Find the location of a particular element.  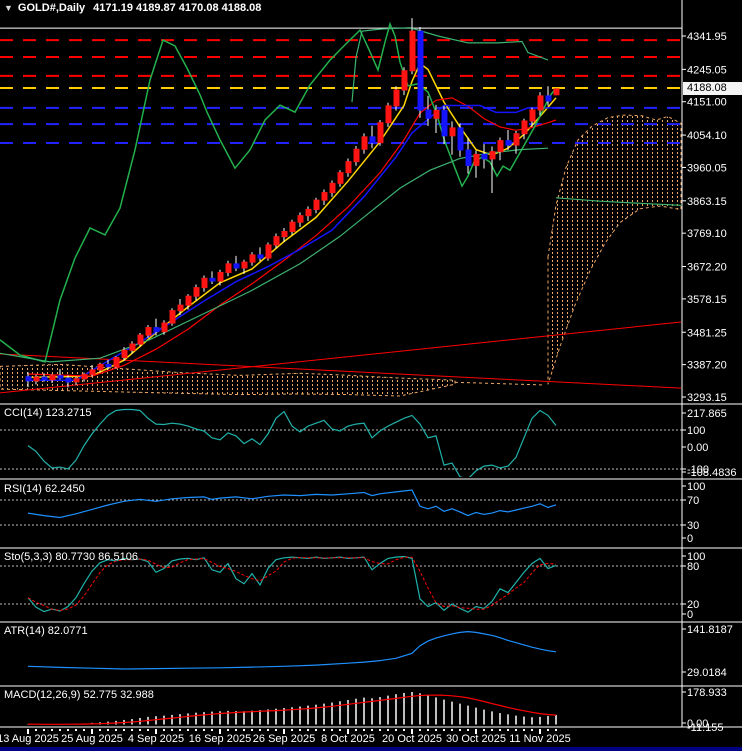

cci-axis-label: -108.4836 is located at coordinates (712, 473).